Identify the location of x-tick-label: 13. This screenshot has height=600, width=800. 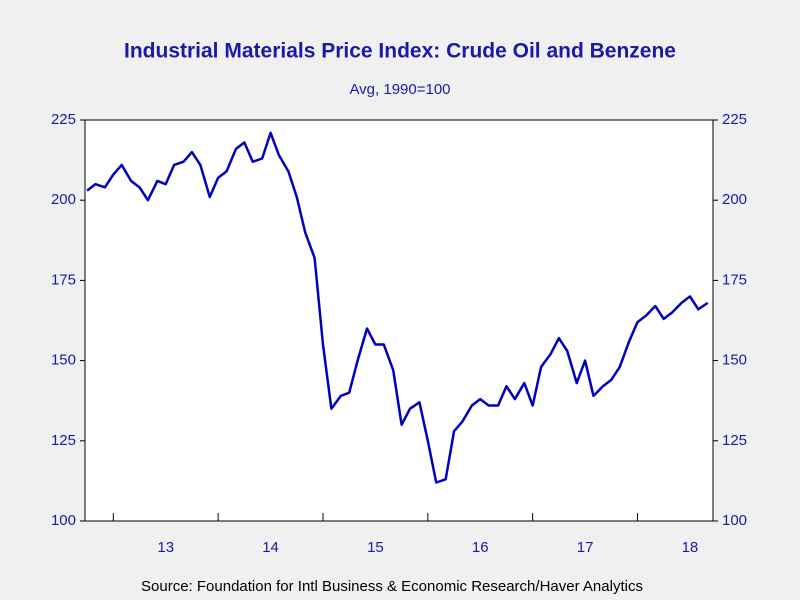
(165, 547).